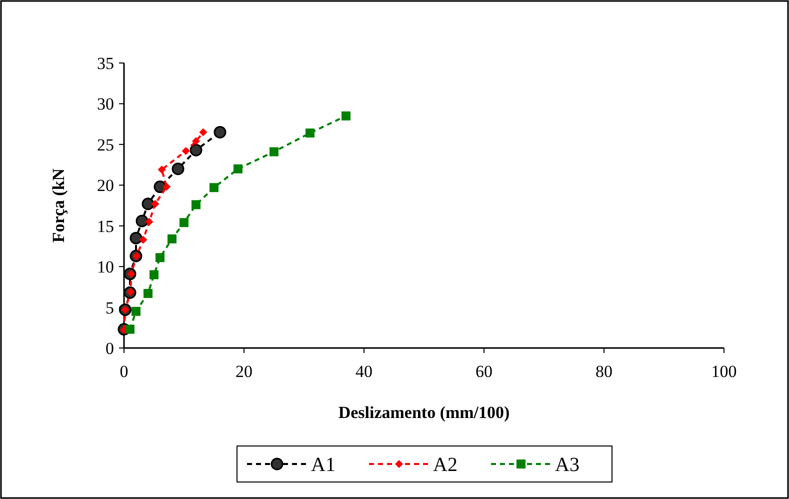 The width and height of the screenshot is (789, 499). Describe the element at coordinates (105, 226) in the screenshot. I see `y-tick-label: 15` at that location.